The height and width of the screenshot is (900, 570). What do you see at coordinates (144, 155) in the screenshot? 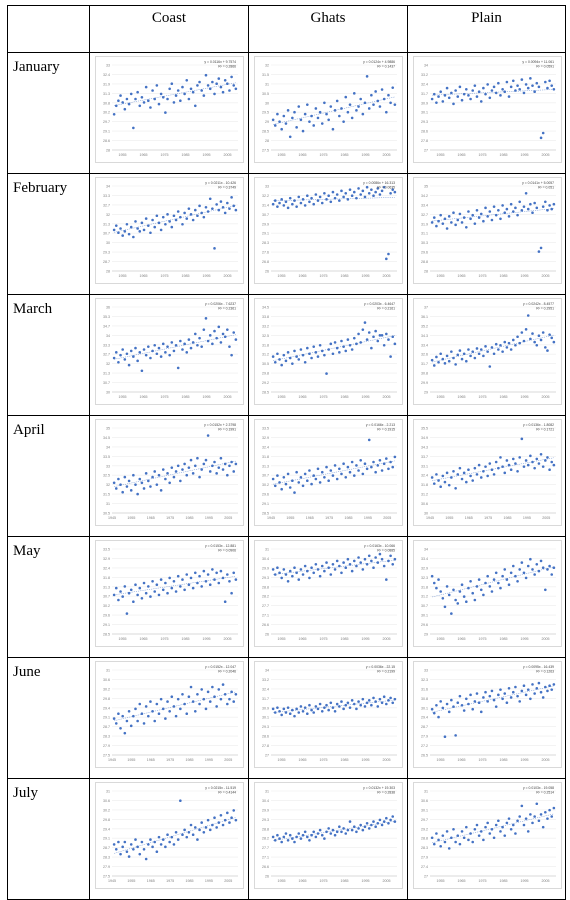
I see `x-tick-label: 1965` at bounding box center [144, 155].